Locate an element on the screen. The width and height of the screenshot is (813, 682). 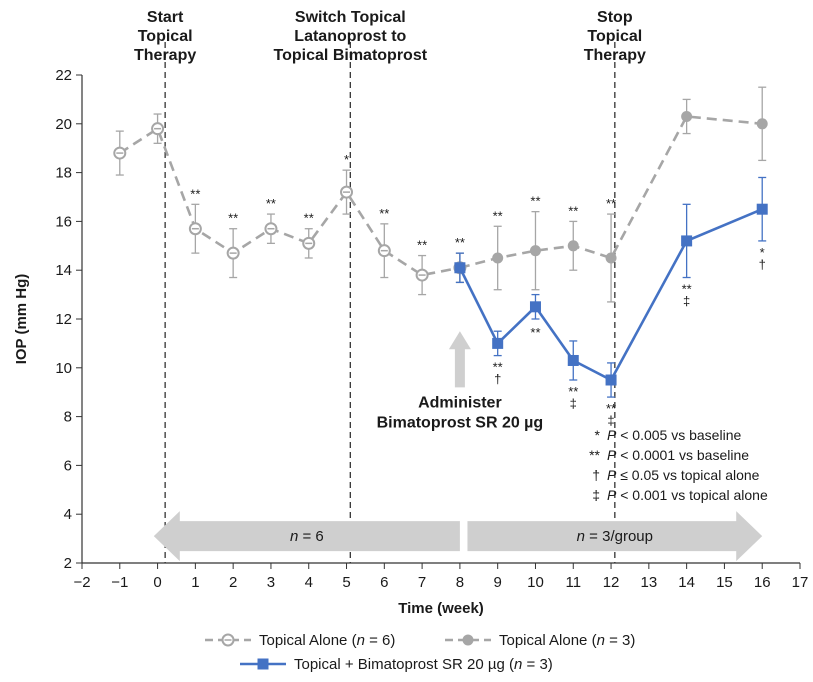
x-tick-label: 9 is located at coordinates (498, 582).